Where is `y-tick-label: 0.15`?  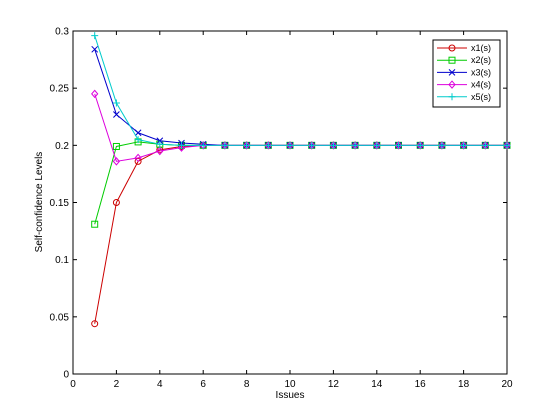 y-tick-label: 0.15 is located at coordinates (60, 203).